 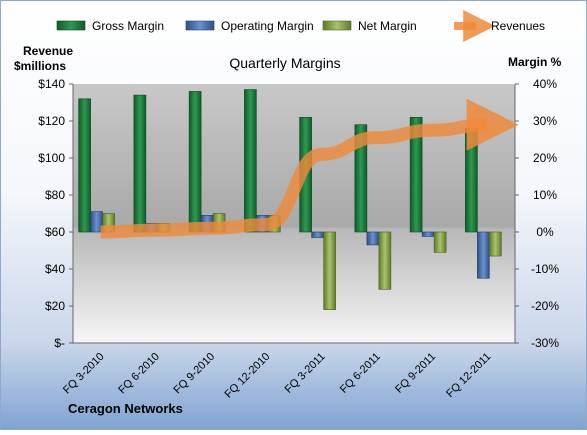 I want to click on legend-label: Revenues, so click(x=518, y=26).